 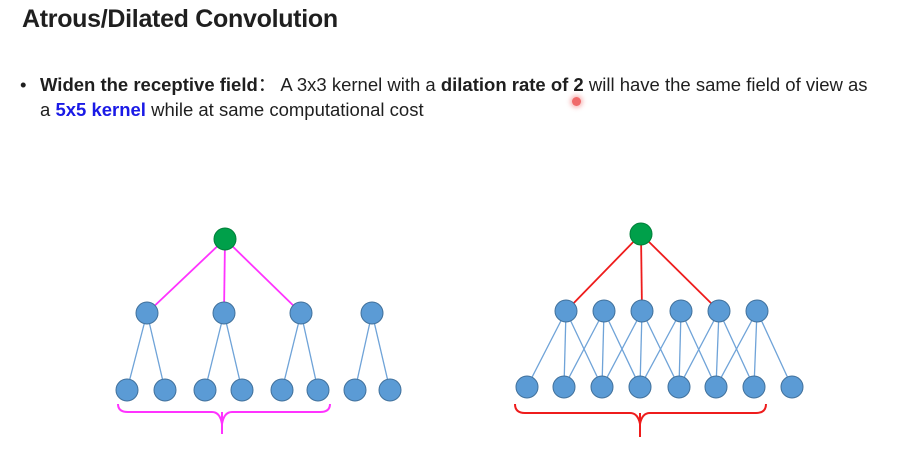 What do you see at coordinates (454, 97) in the screenshot?
I see `bullet-text-2: will have the same field of view as a` at bounding box center [454, 97].